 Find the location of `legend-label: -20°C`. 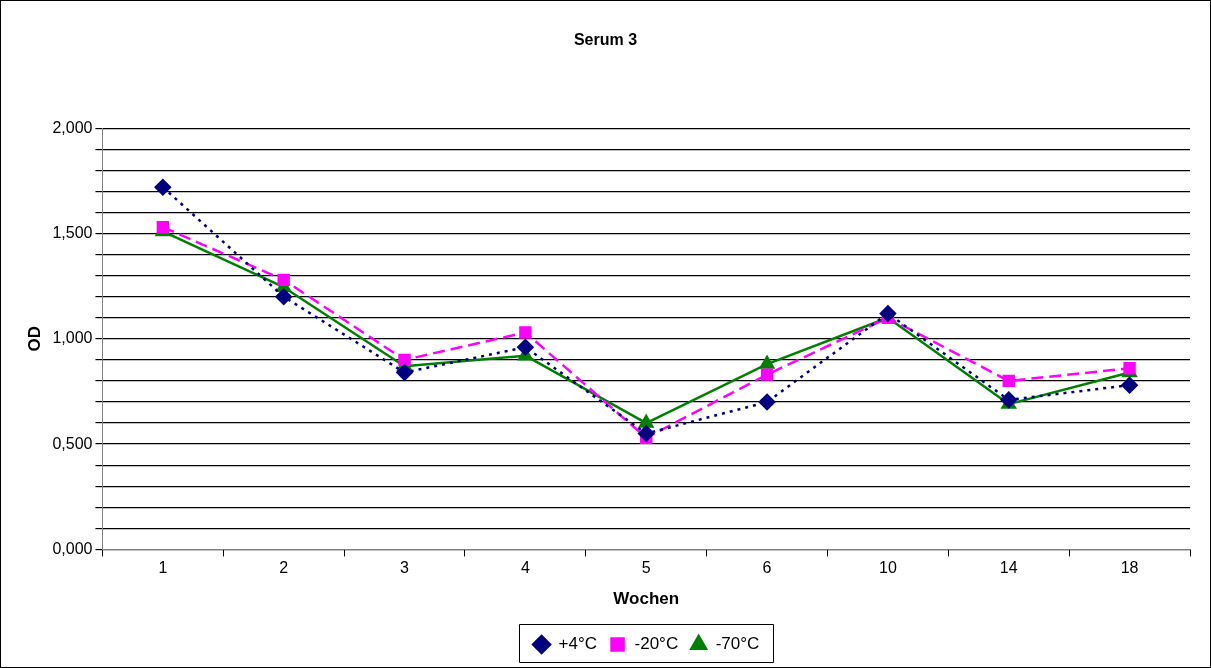

legend-label: -20°C is located at coordinates (656, 644).